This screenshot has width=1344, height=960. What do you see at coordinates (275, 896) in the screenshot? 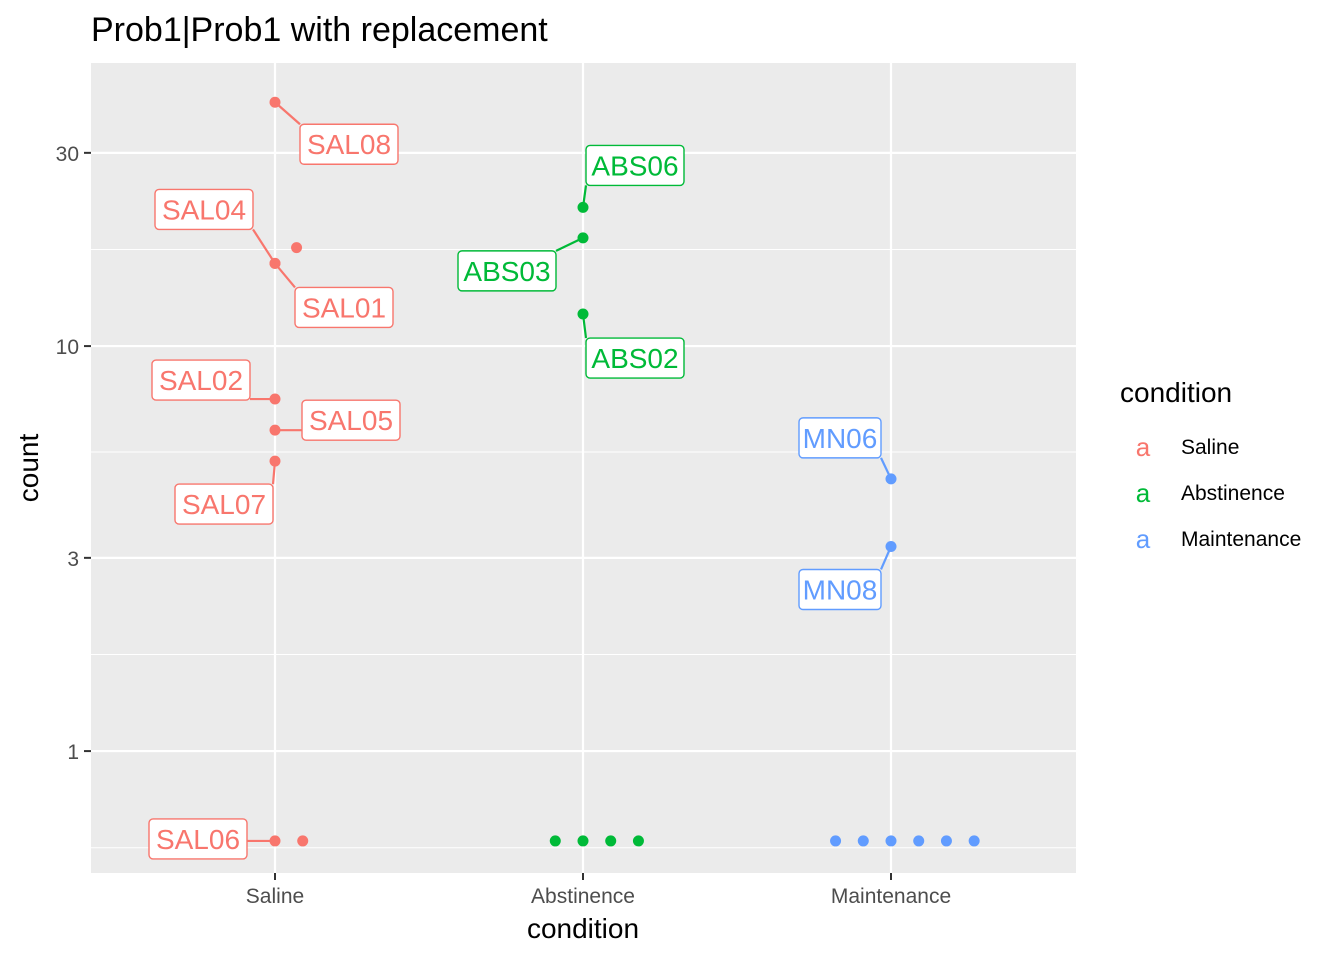
I see `x-tick-label: Saline` at bounding box center [275, 896].